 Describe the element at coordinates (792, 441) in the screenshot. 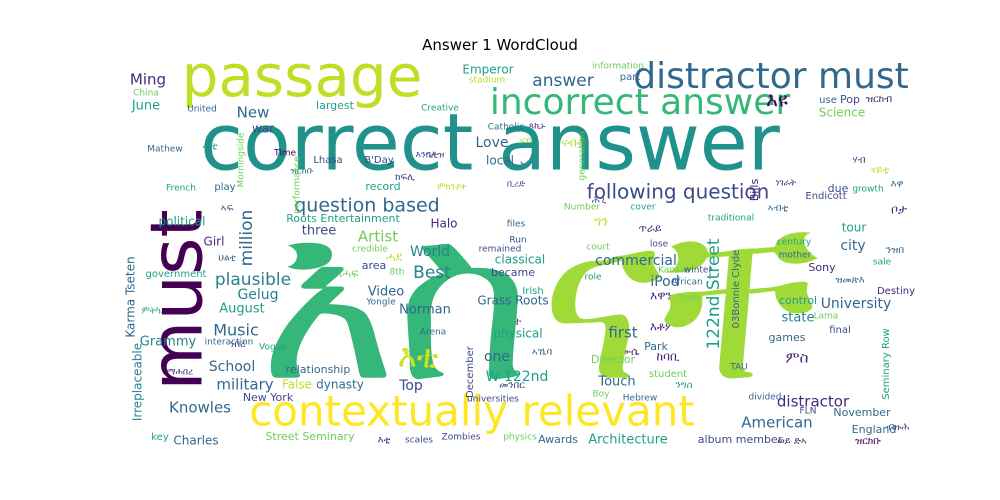

I see `cloud-glyph-34: ወይ ድኣ` at that location.